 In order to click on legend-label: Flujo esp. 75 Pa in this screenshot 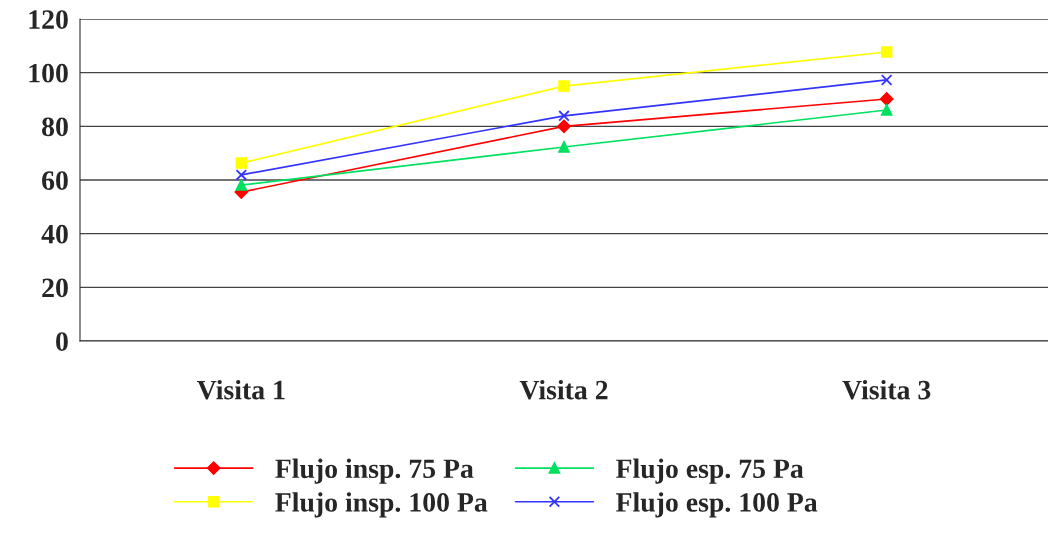, I will do `click(710, 471)`.